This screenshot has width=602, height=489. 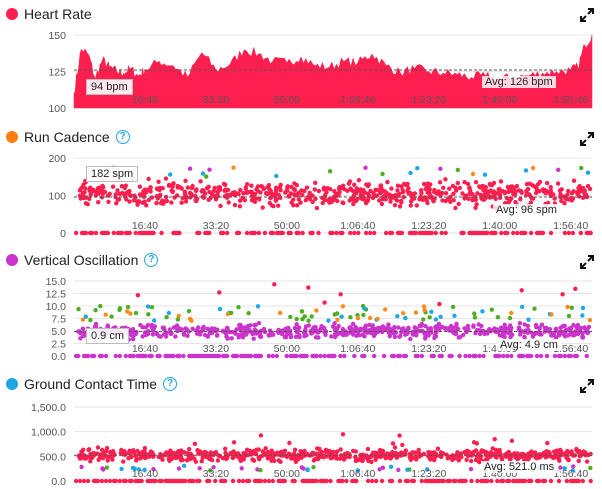 What do you see at coordinates (499, 226) in the screenshot?
I see `x-tick-label: 1:40:00` at bounding box center [499, 226].